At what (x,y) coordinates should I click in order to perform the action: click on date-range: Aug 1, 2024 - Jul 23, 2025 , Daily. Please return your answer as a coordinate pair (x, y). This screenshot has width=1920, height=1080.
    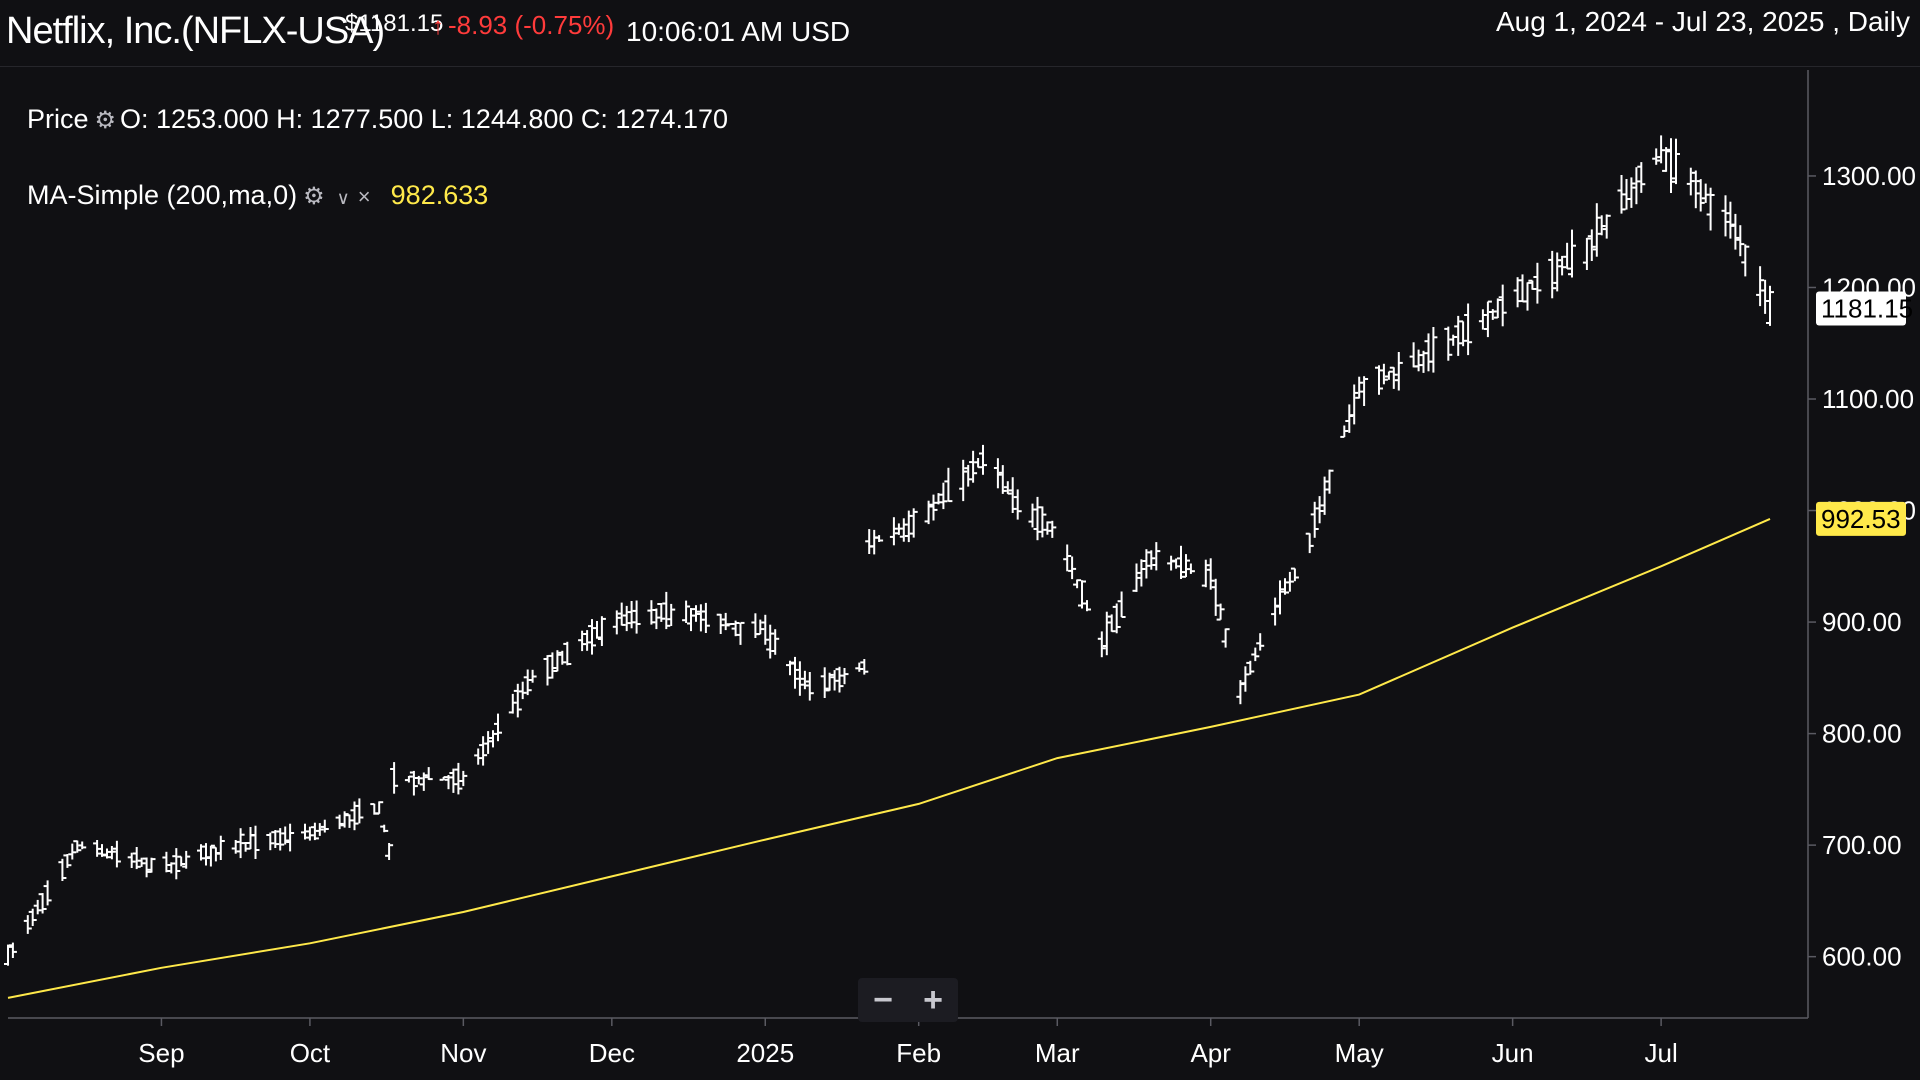
    Looking at the image, I should click on (1702, 21).